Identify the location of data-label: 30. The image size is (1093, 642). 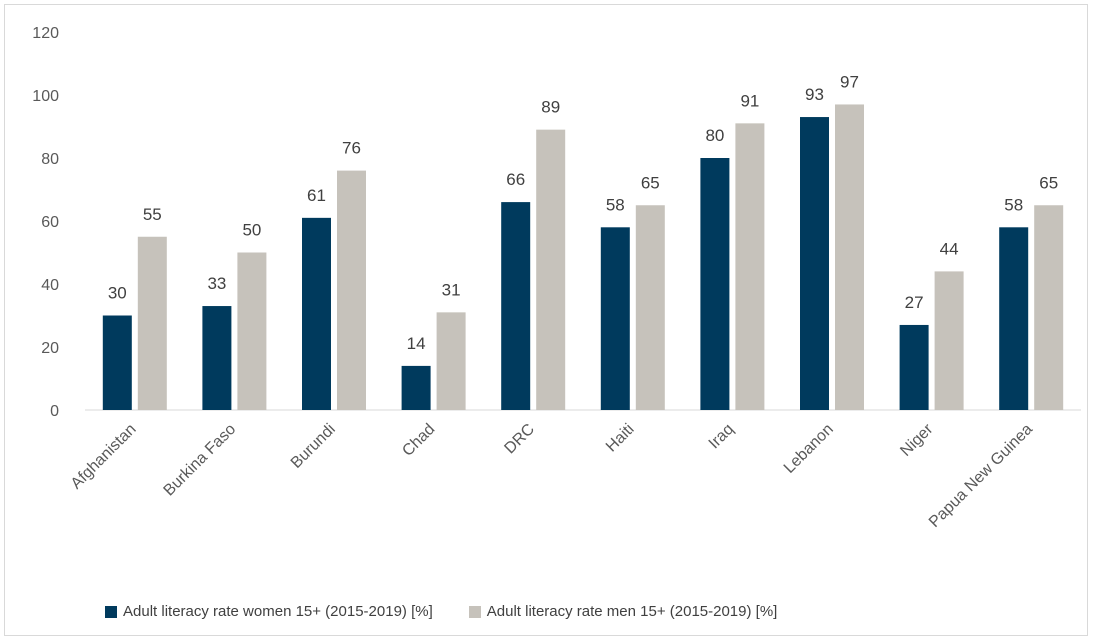
(117, 293).